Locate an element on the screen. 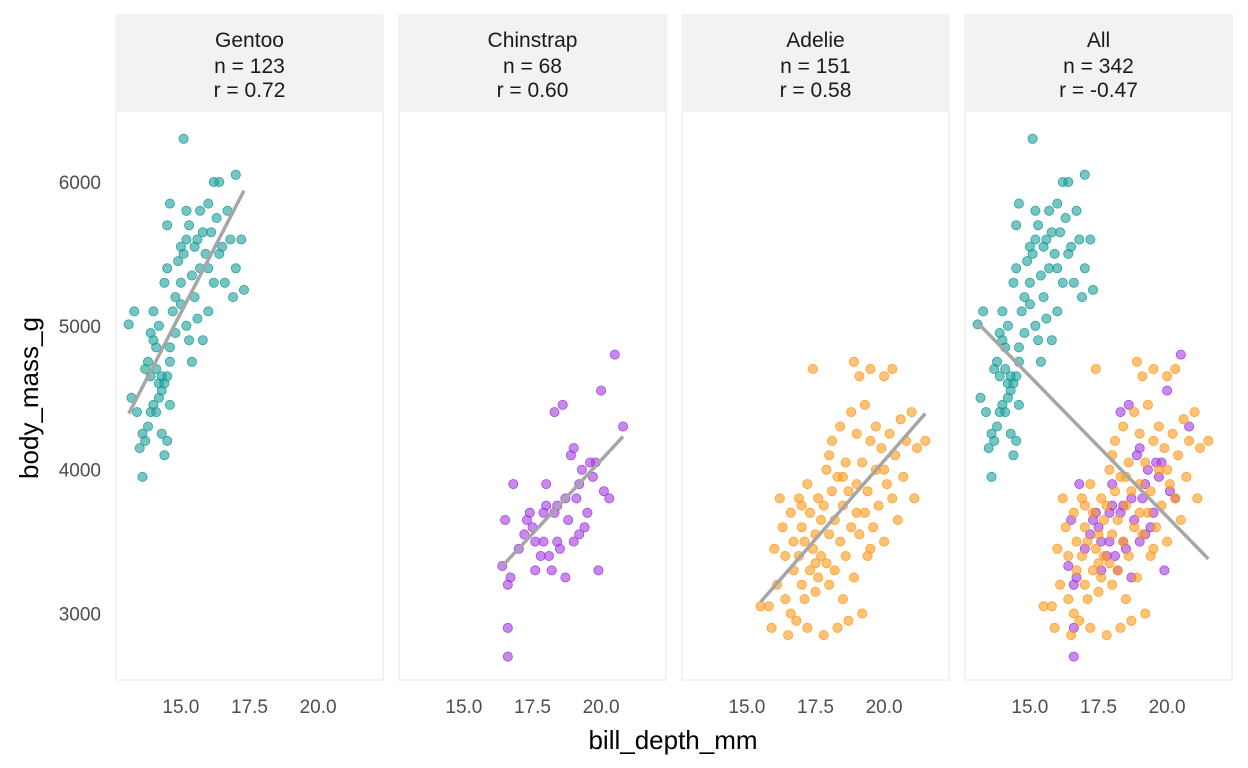 This screenshot has width=1248, height=768. strip-gentoo-n: n = 123 is located at coordinates (249, 66).